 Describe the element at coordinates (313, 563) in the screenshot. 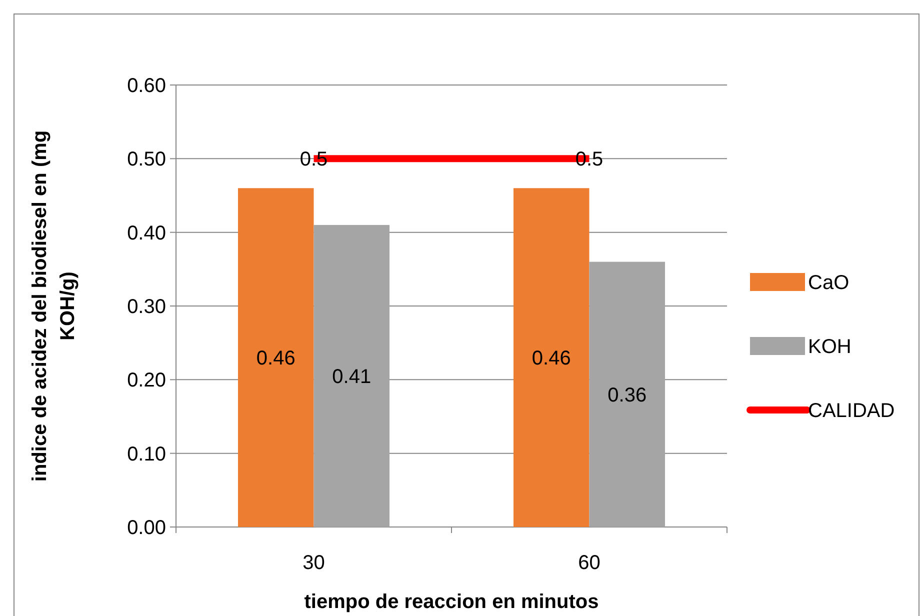

I see `x-tick-label: 30` at that location.